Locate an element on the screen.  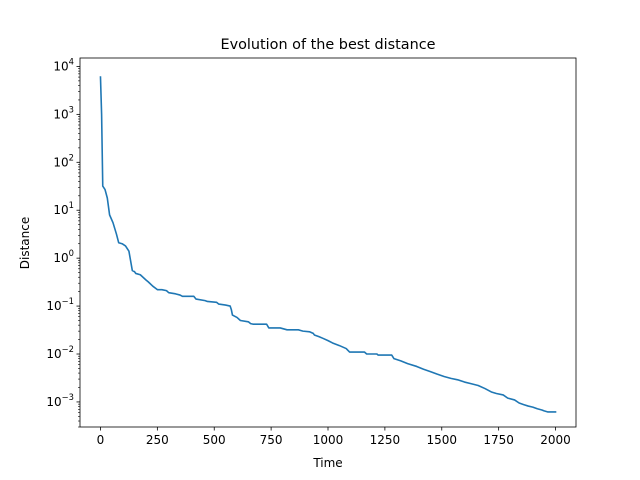
y-tick-label: 10⁻³ is located at coordinates (60, 400).